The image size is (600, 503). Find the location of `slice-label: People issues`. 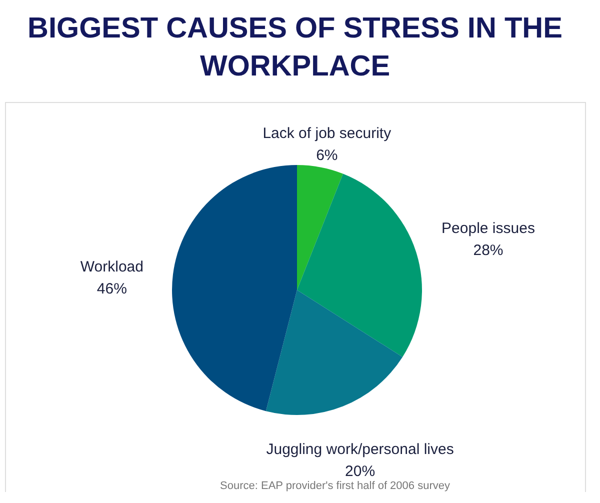

slice-label: People issues is located at coordinates (488, 228).